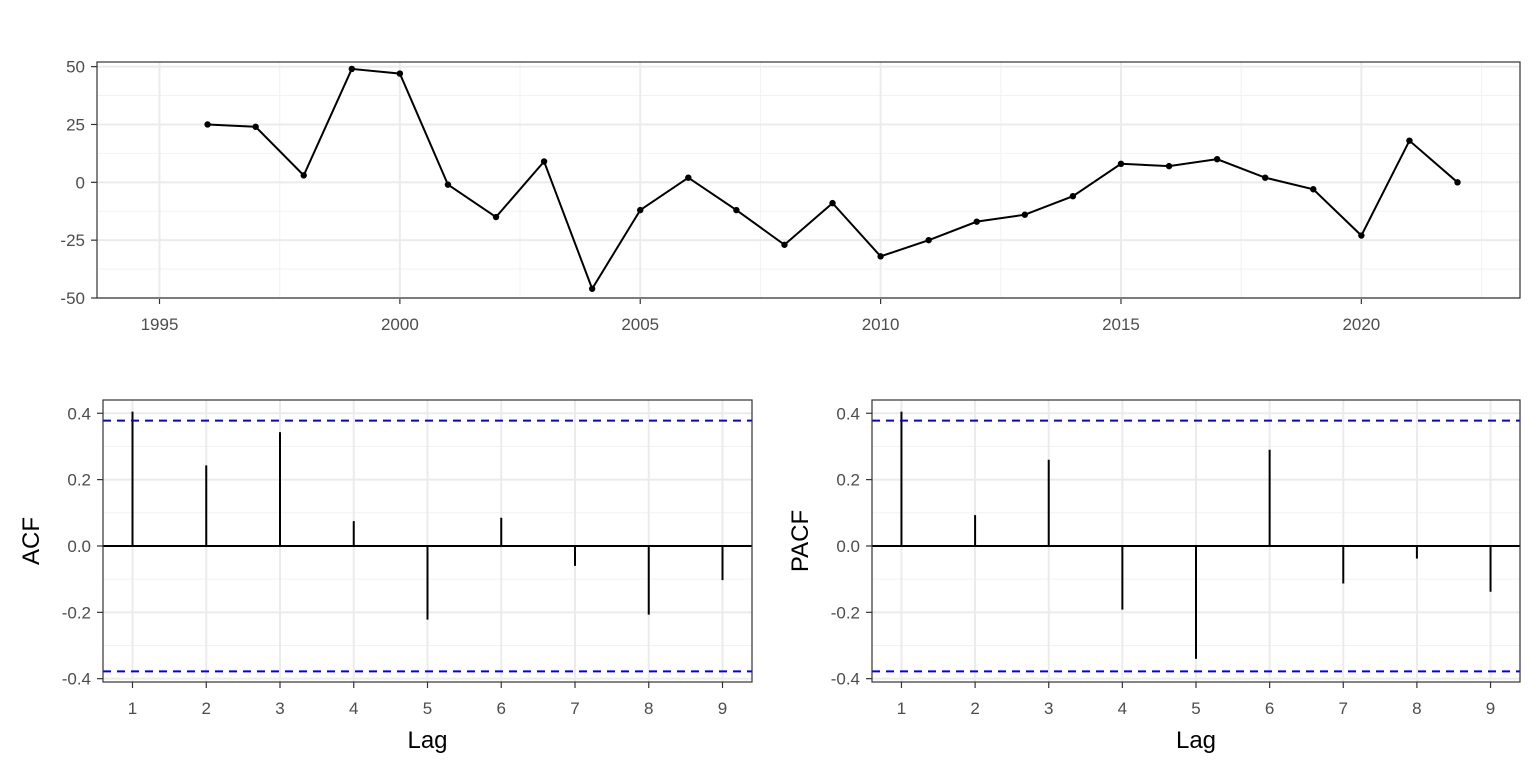 This screenshot has width=1536, height=768. Describe the element at coordinates (1121, 324) in the screenshot. I see `x-tick-label: 2015` at that location.